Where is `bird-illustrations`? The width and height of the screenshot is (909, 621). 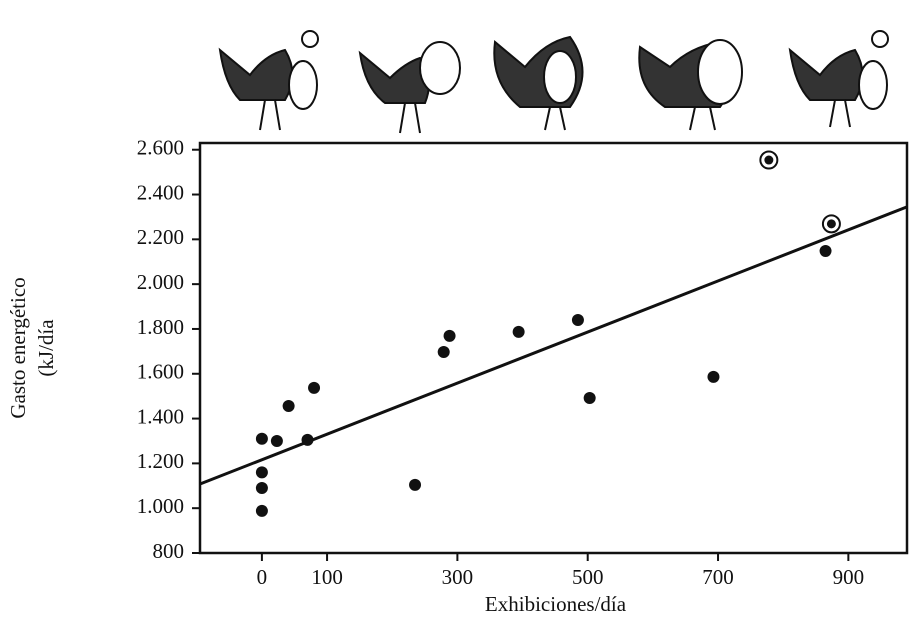
bird-illustrations is located at coordinates (553, 82).